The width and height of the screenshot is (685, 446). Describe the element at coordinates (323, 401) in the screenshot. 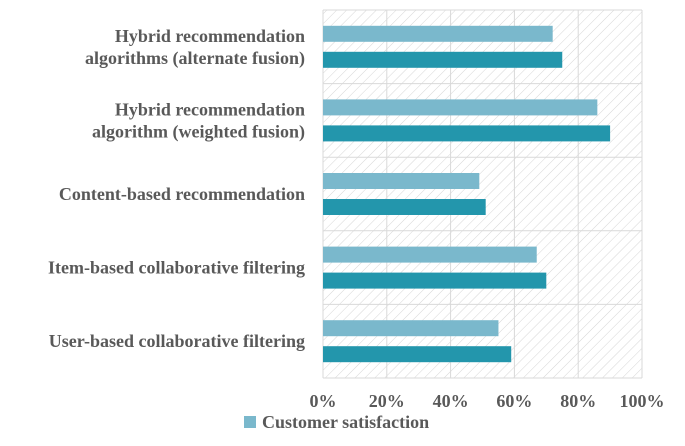

I see `x-tick-label: 0%` at that location.